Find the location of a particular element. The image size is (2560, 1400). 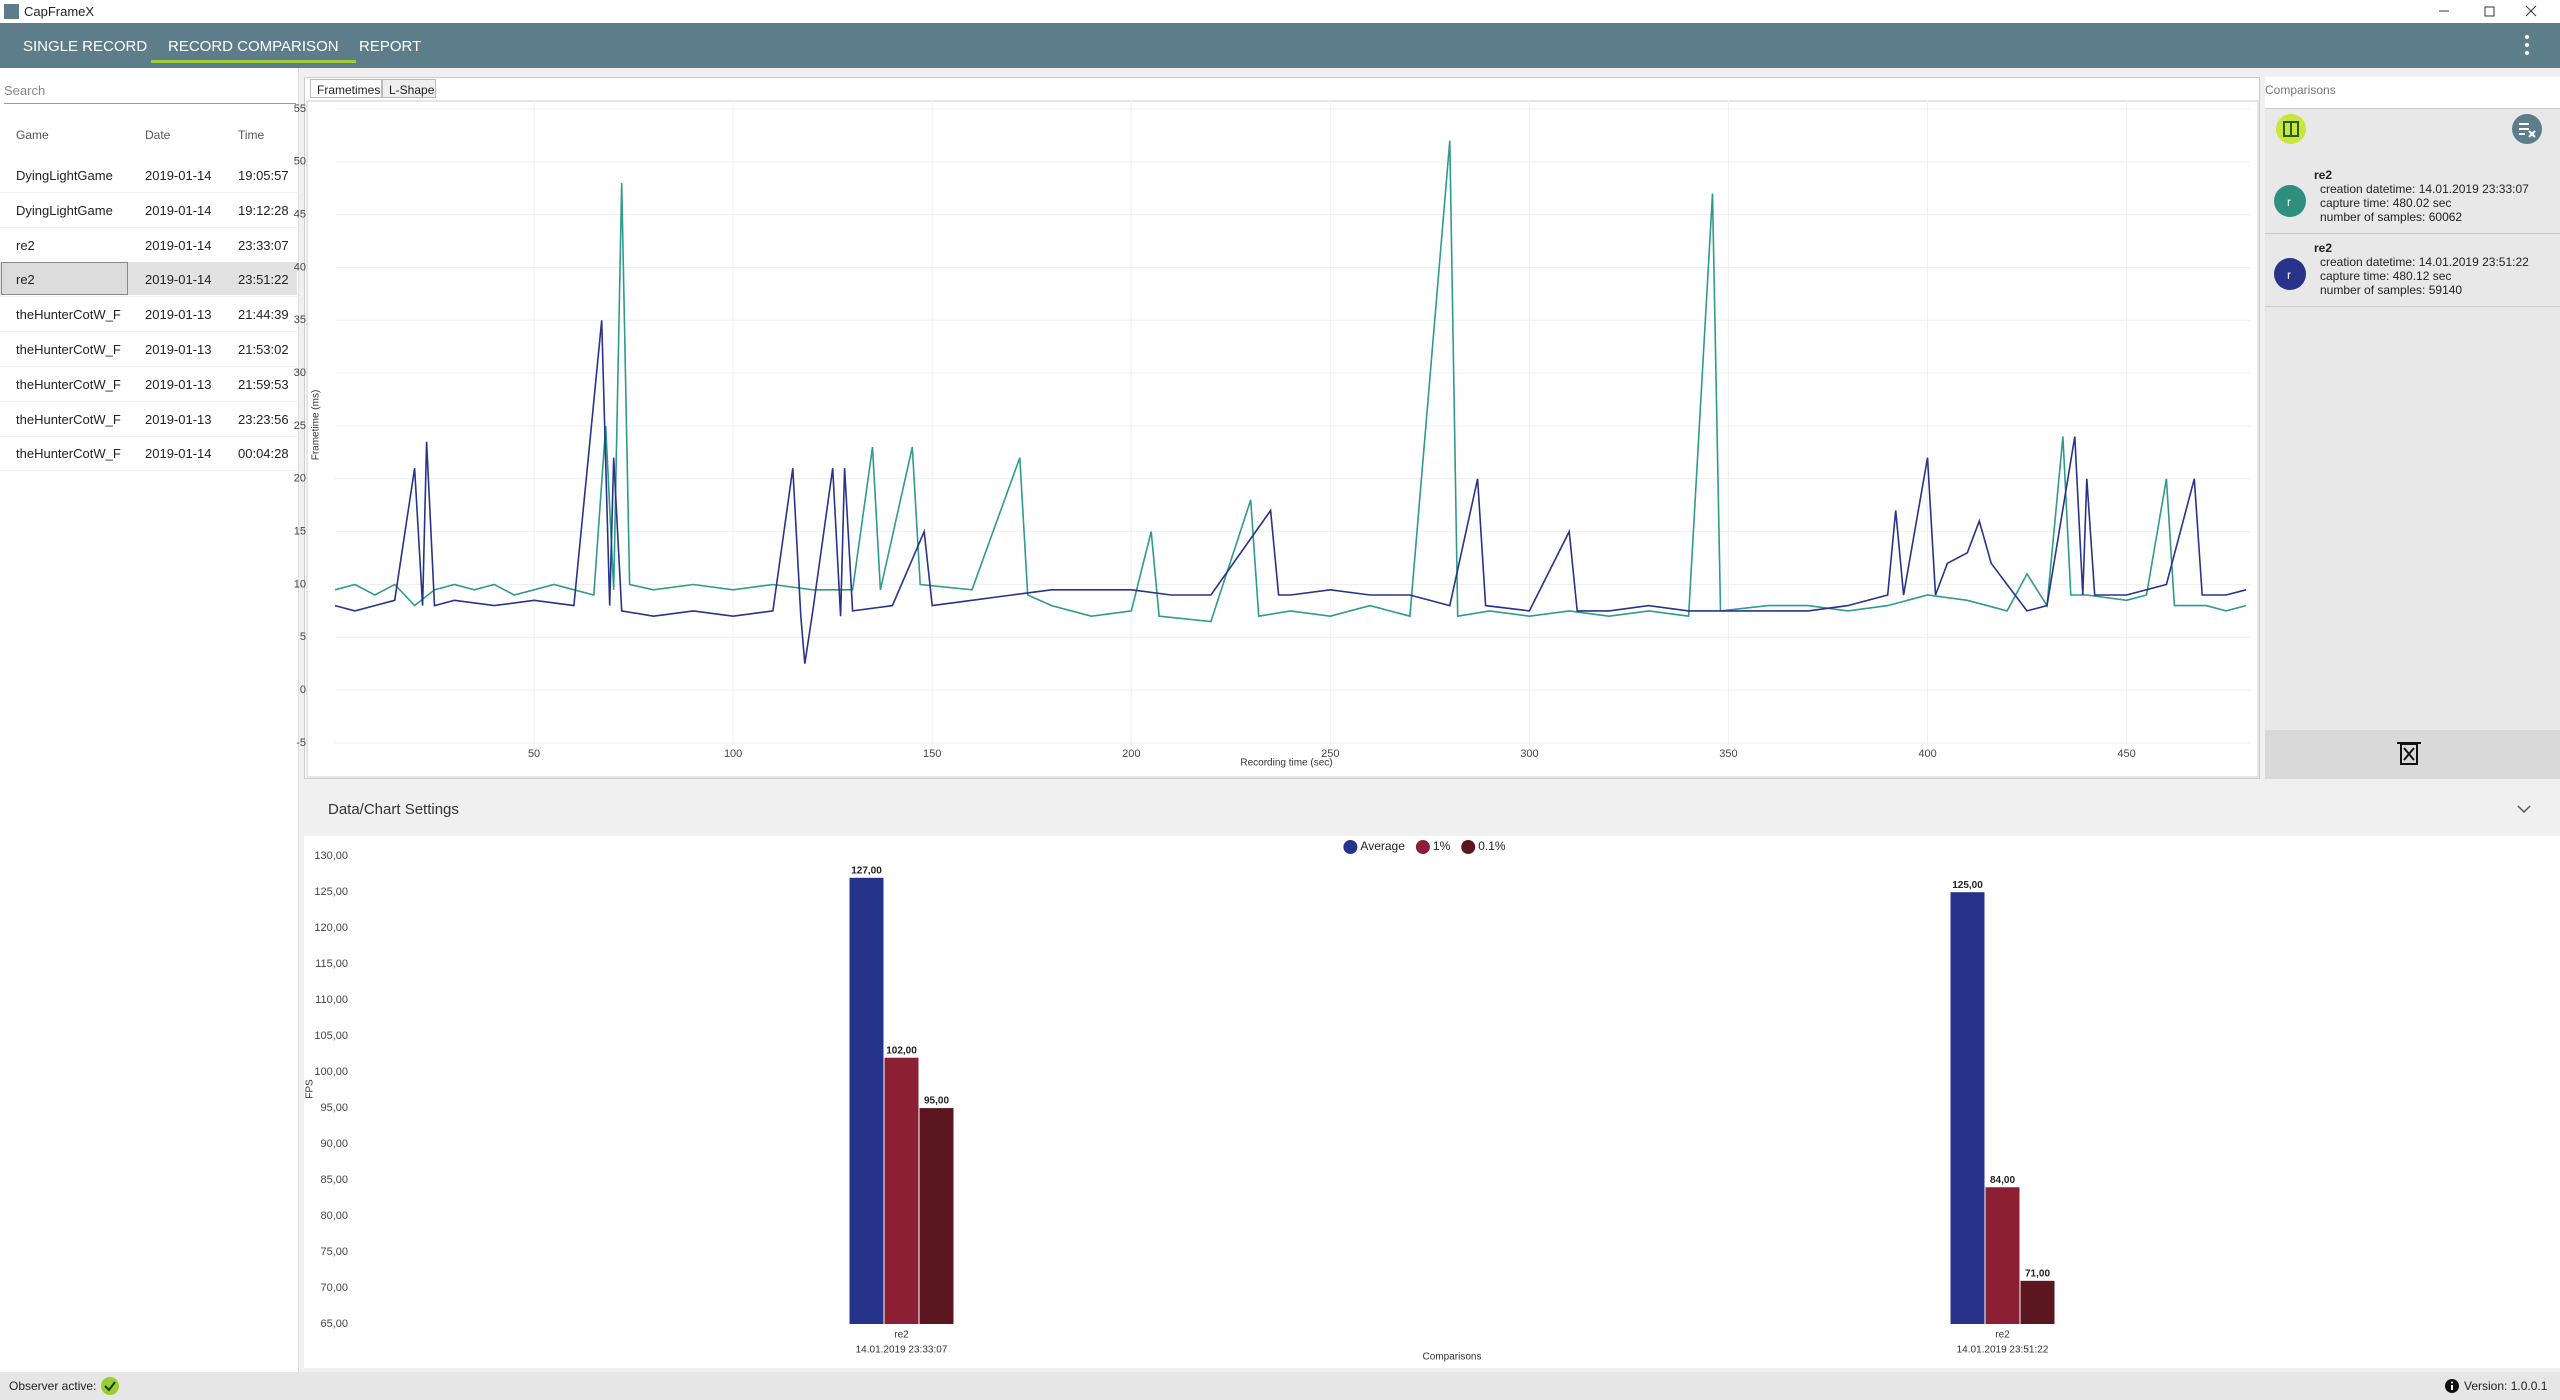

comparison-icons is located at coordinates (2409, 439).